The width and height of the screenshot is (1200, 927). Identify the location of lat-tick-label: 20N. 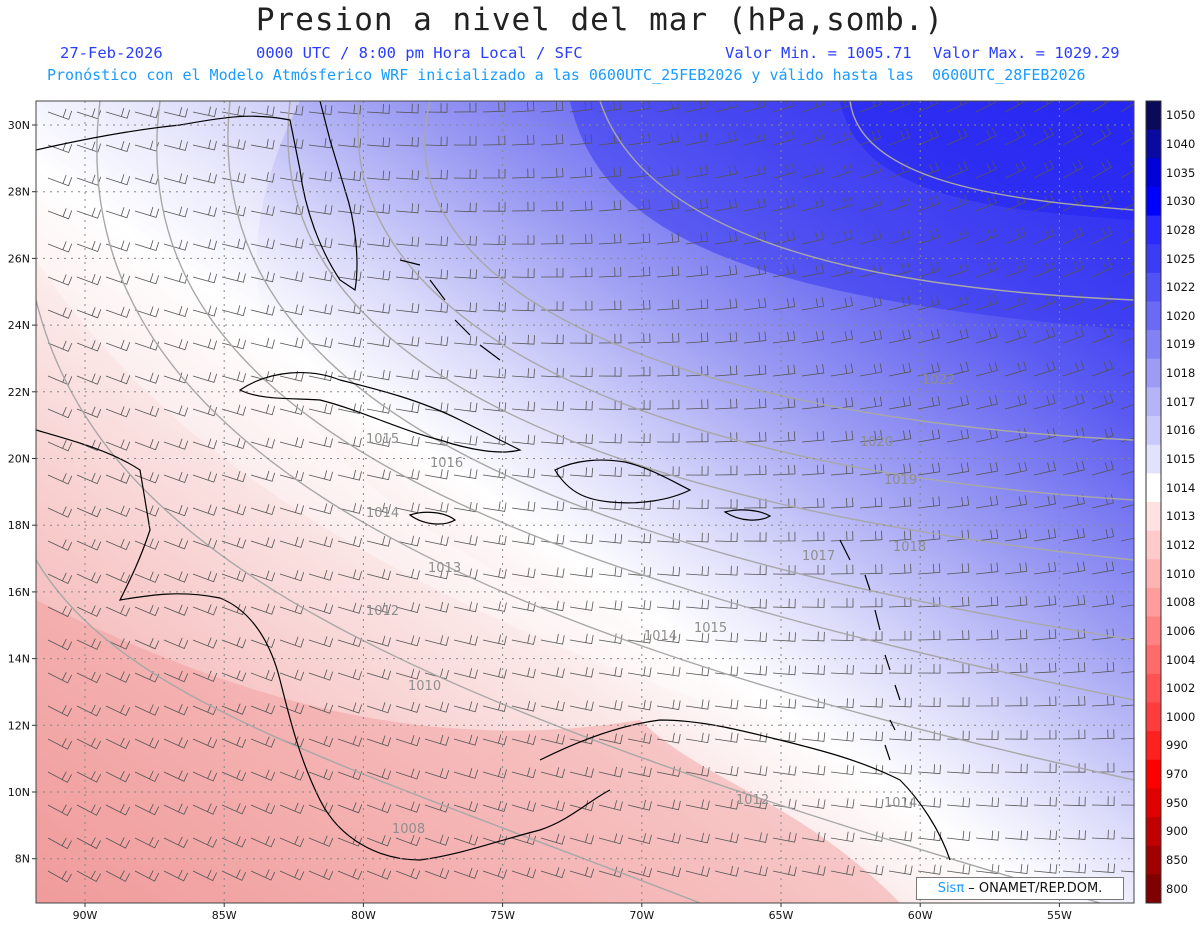
(19, 459).